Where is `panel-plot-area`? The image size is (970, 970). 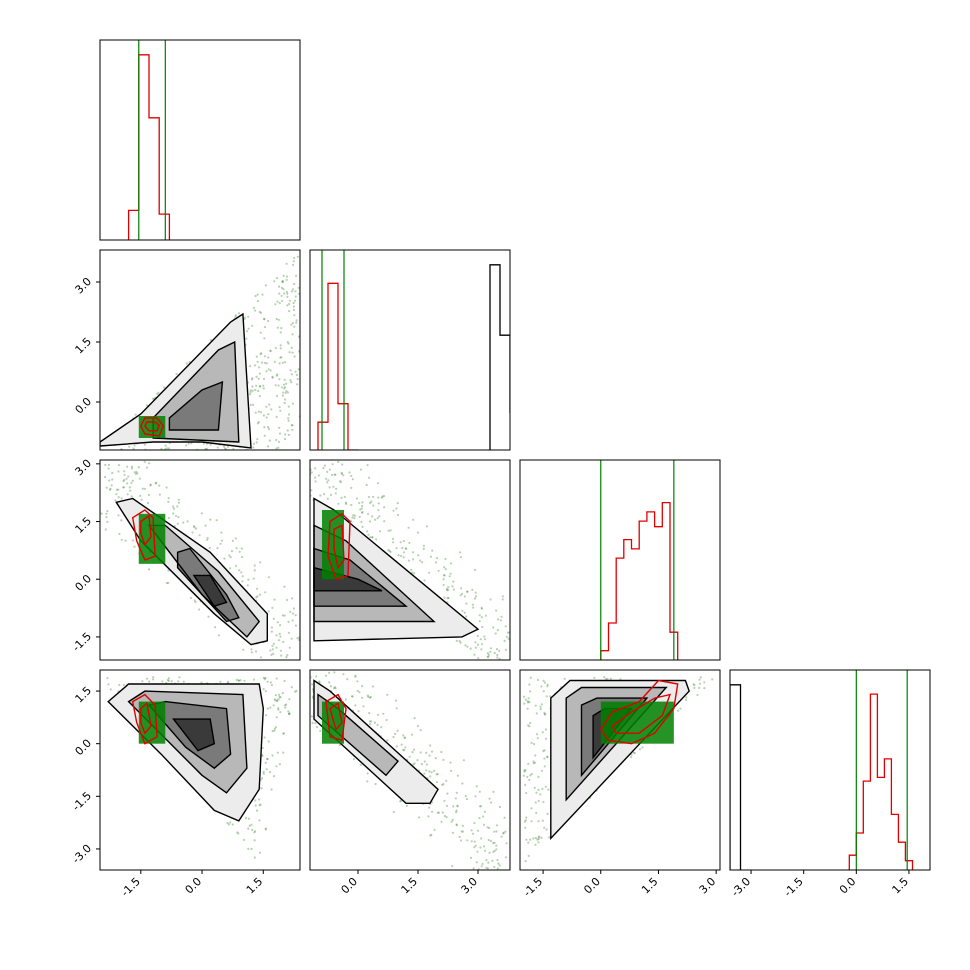 panel-plot-area is located at coordinates (410, 560).